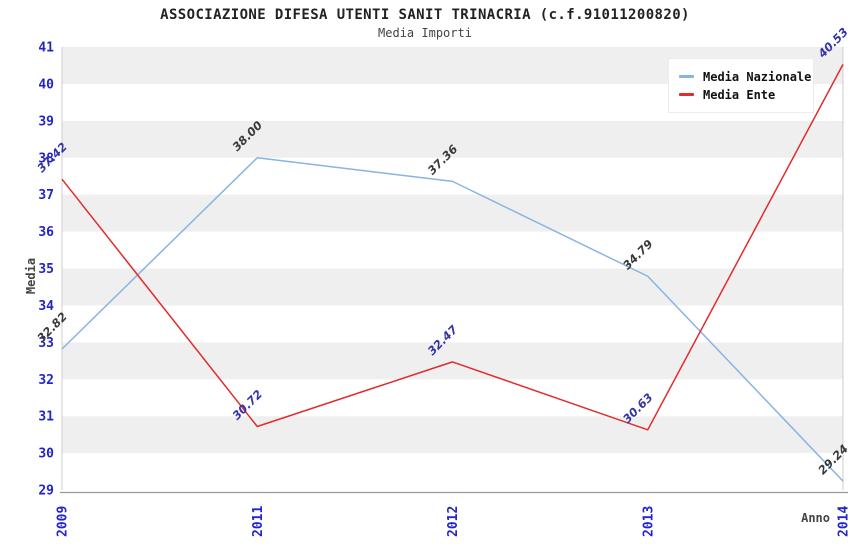 The image size is (850, 550). I want to click on x-tick-label: 2014, so click(843, 521).